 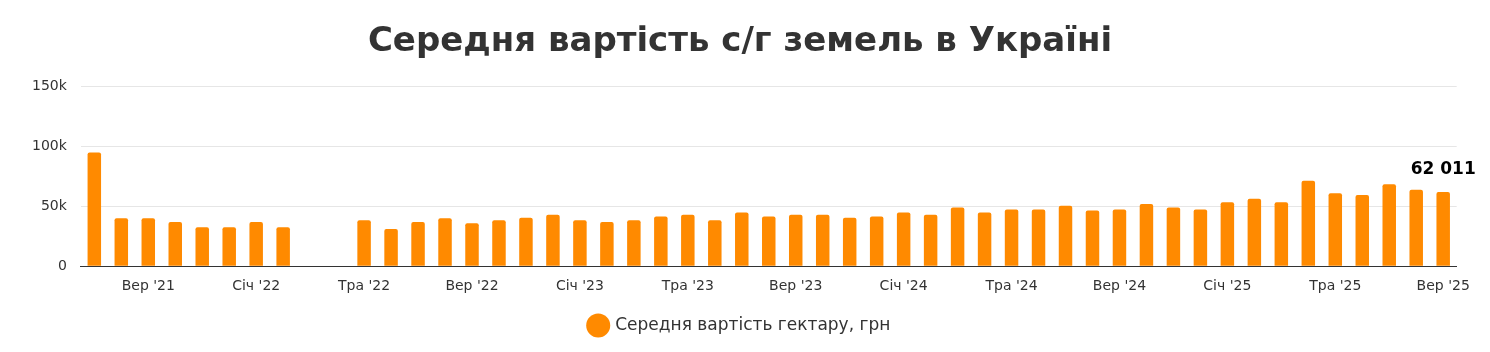 I want to click on x-tick-label: Січ '22, so click(x=256, y=285).